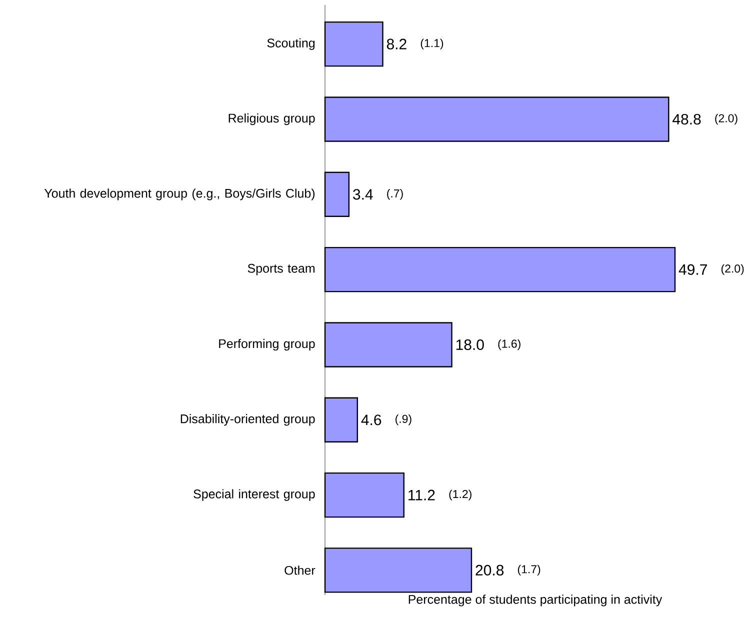  I want to click on data-label: 18.0, so click(470, 344).